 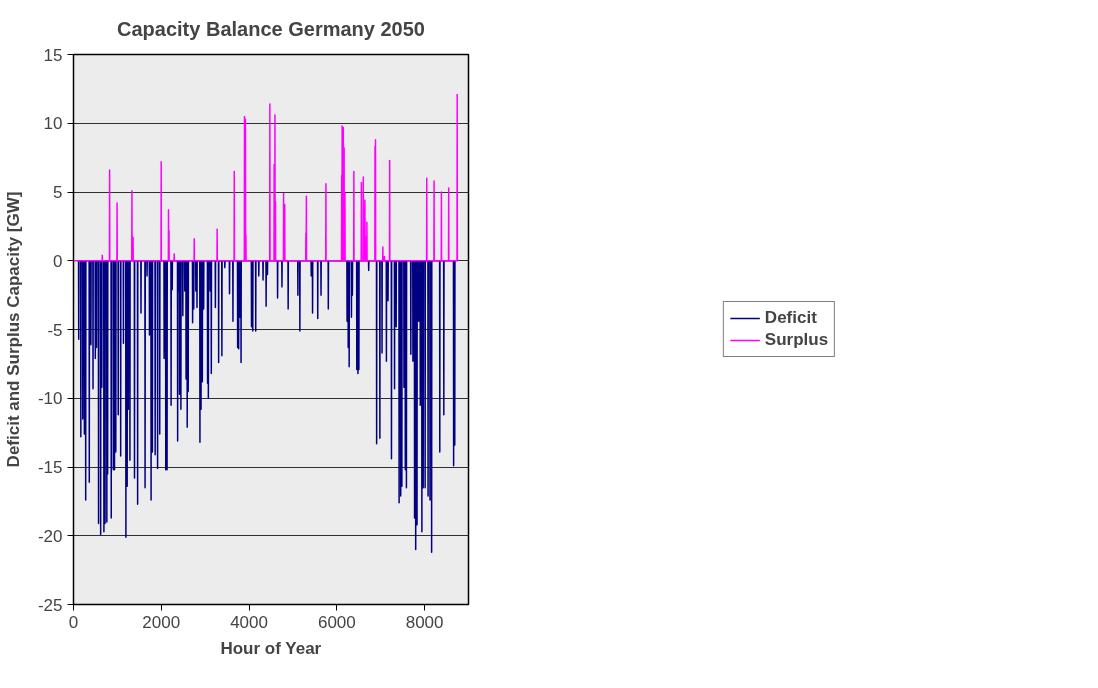 What do you see at coordinates (58, 261) in the screenshot?
I see `y-tick-label: 0` at bounding box center [58, 261].